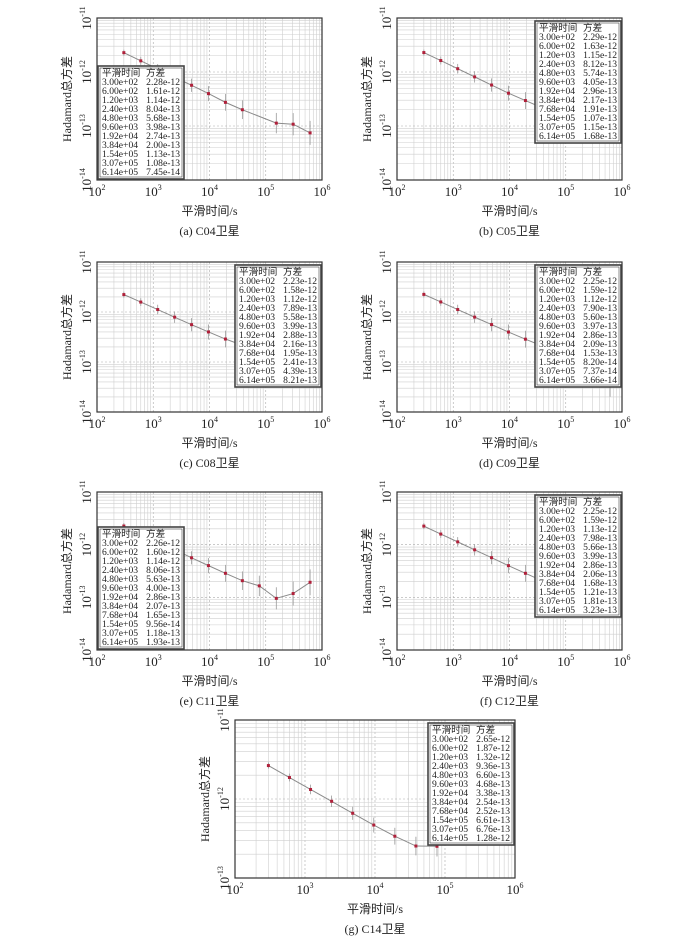 This screenshot has width=700, height=941. Describe the element at coordinates (493, 829) in the screenshot. I see `table-cell-variance: 6.76e-13` at that location.